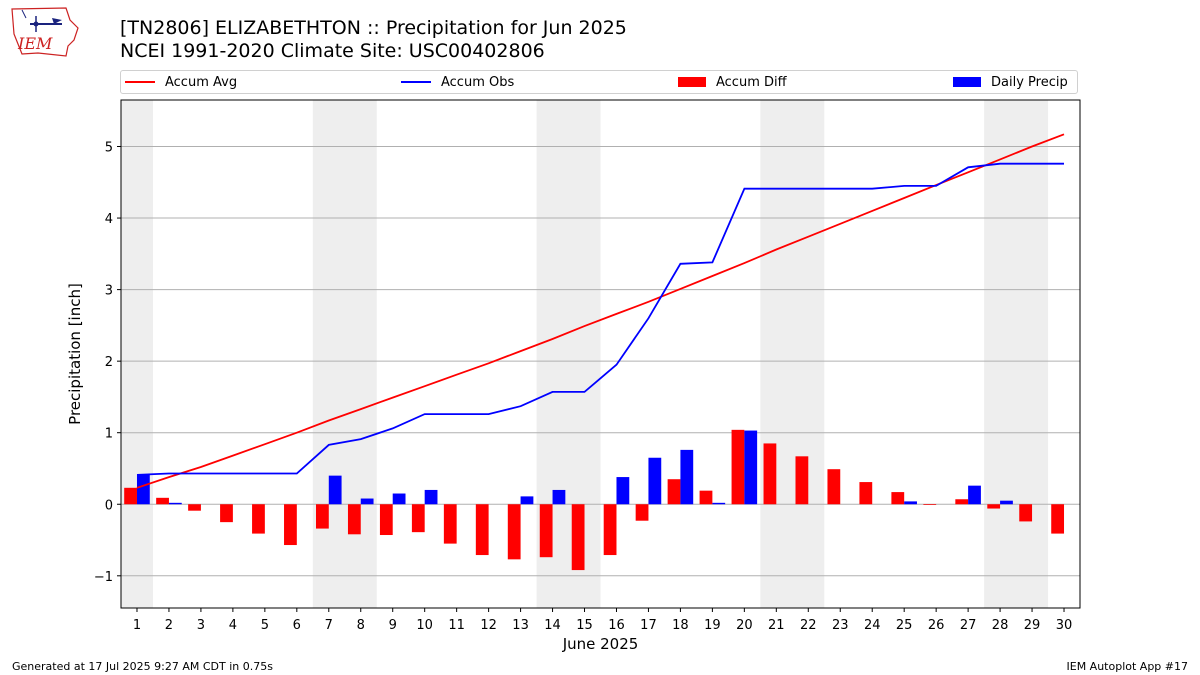 The height and width of the screenshot is (675, 1200). What do you see at coordinates (936, 625) in the screenshot?
I see `x-tick-label: 26` at bounding box center [936, 625].